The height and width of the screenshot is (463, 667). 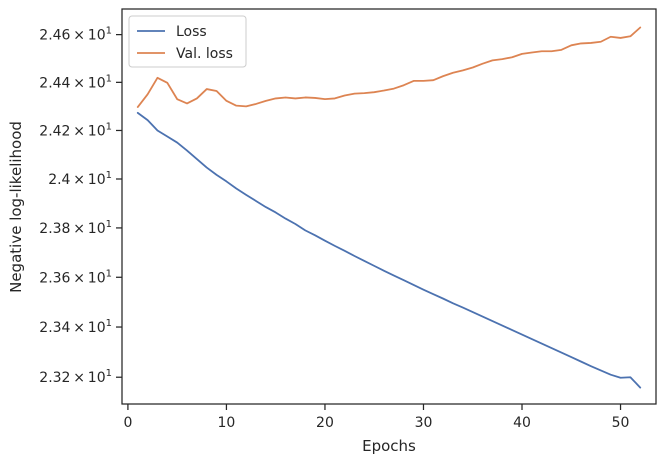 What do you see at coordinates (54, 328) in the screenshot?
I see `y-tick-mantissa: 2.34` at bounding box center [54, 328].